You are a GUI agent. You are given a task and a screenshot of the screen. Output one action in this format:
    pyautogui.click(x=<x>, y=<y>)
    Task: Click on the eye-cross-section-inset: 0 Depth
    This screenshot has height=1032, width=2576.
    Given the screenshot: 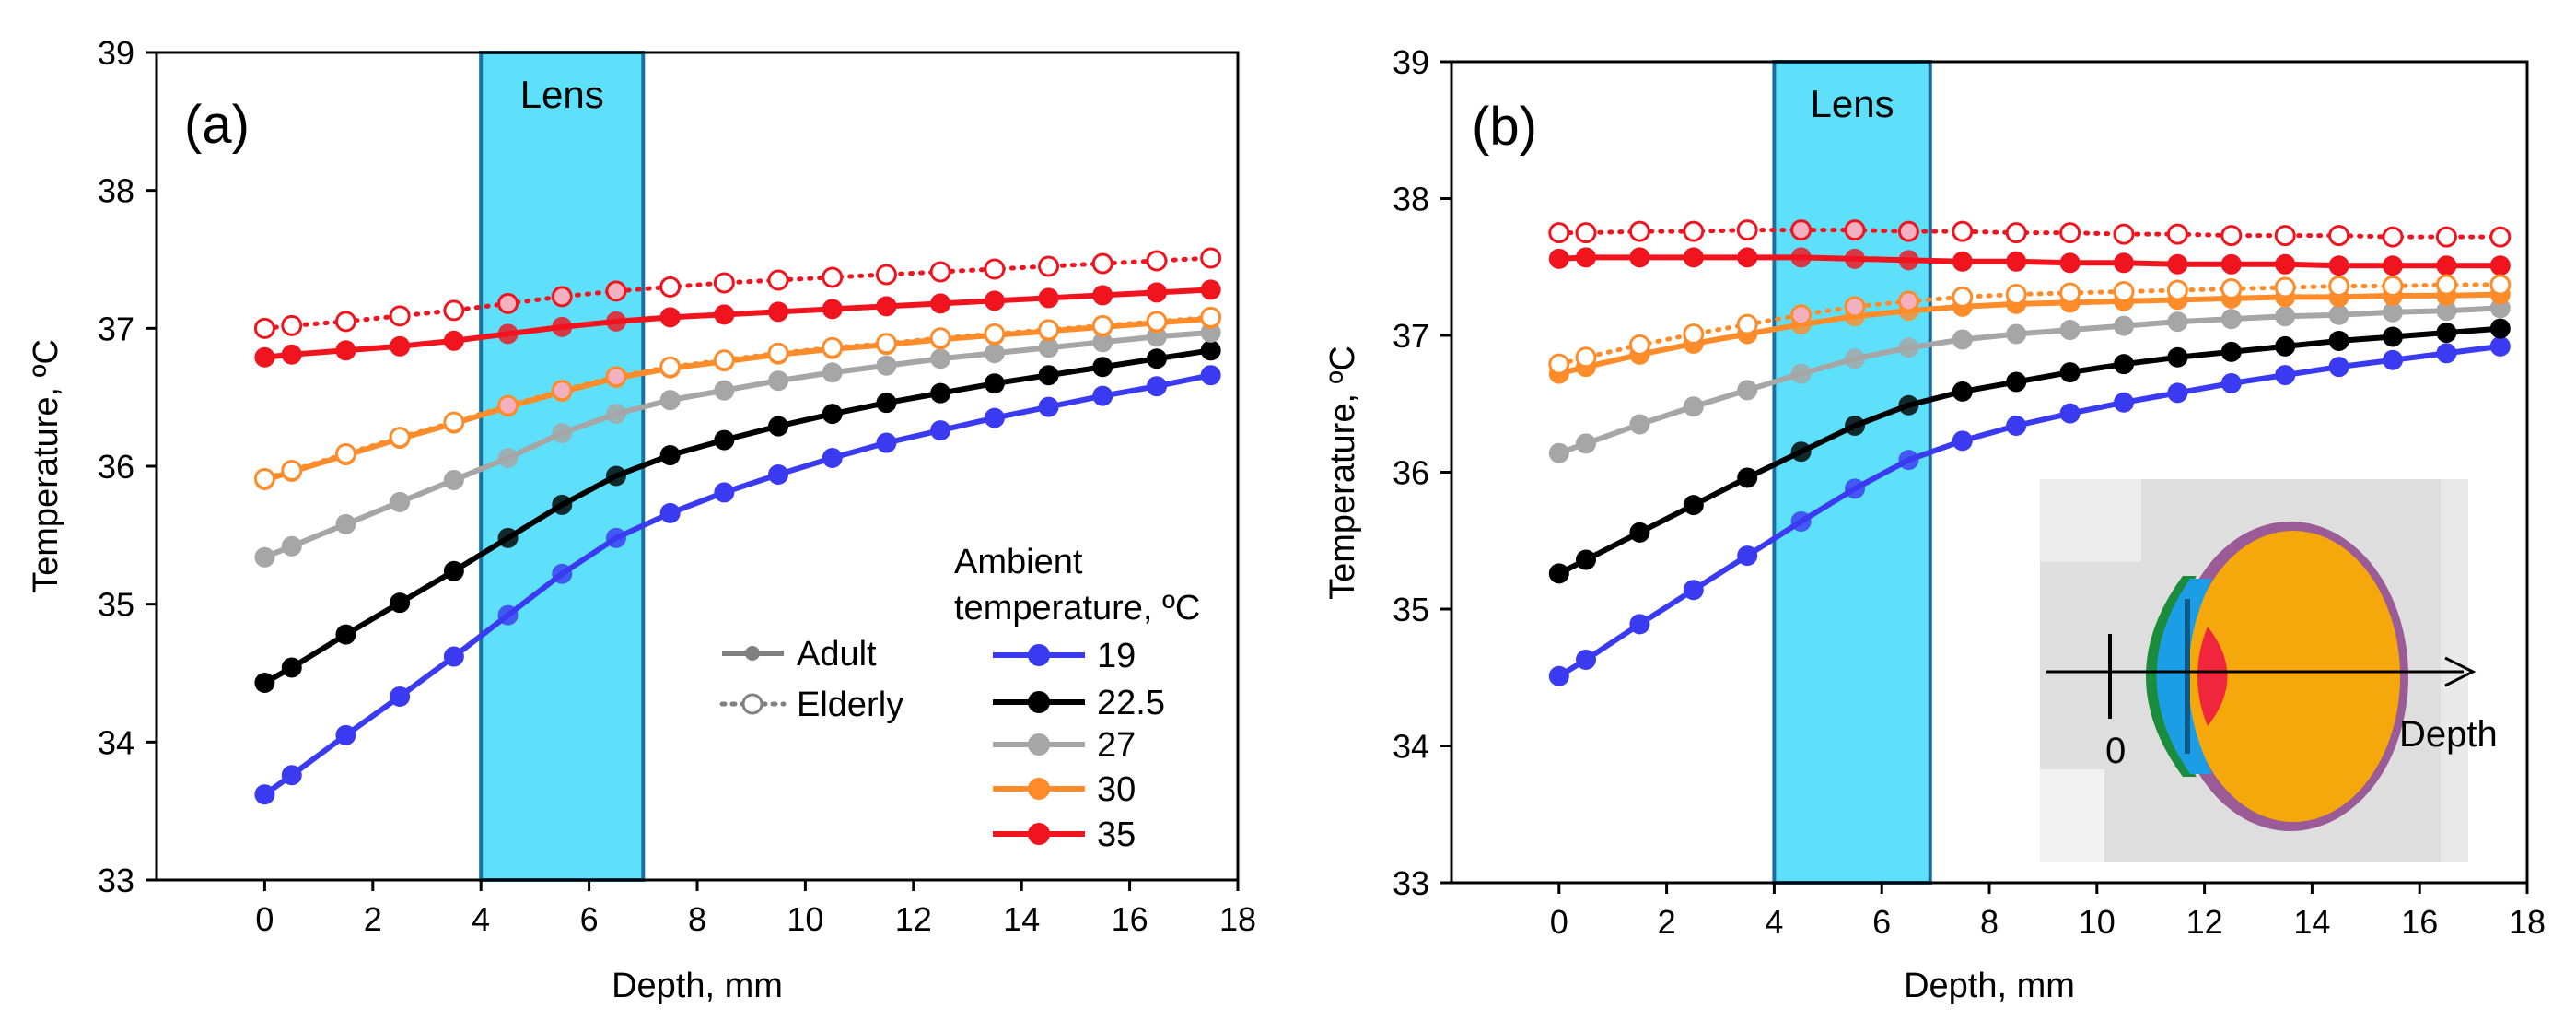 What is the action you would take?
    pyautogui.click(x=2269, y=670)
    